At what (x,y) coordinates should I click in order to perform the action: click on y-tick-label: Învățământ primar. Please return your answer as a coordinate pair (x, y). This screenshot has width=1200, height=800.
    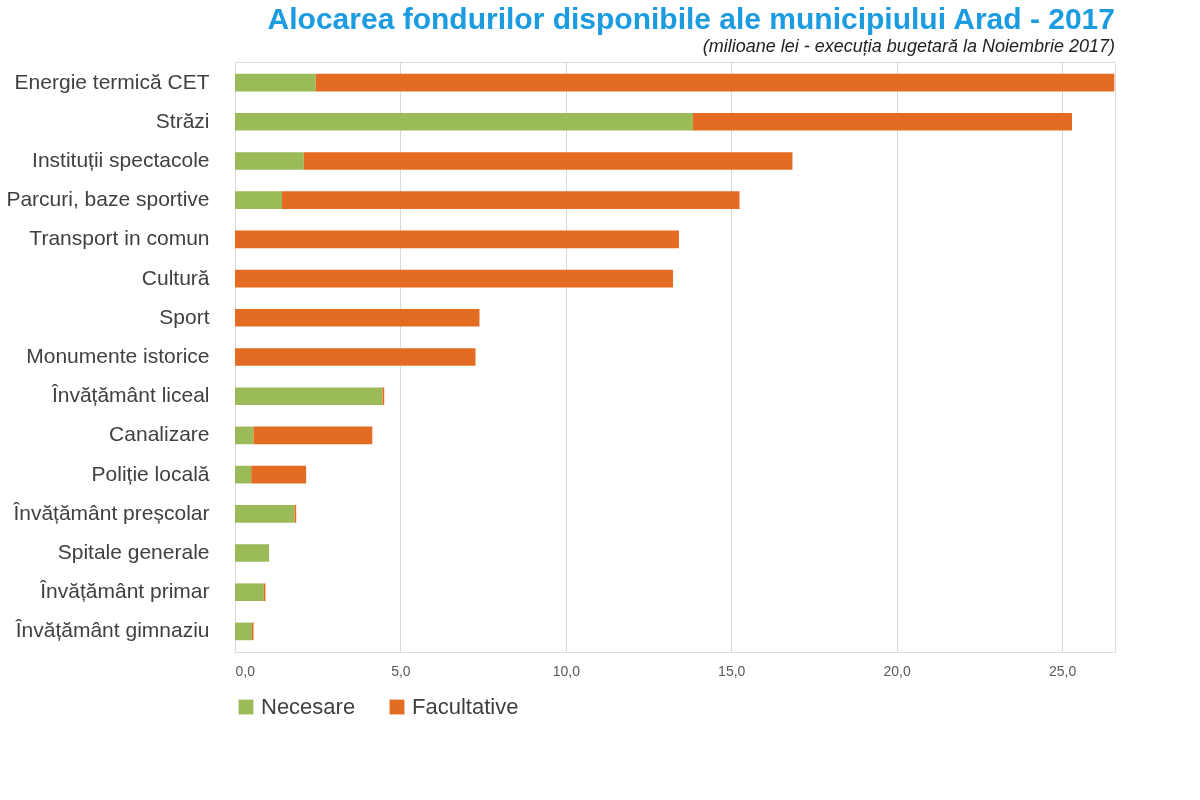
    Looking at the image, I should click on (124, 591).